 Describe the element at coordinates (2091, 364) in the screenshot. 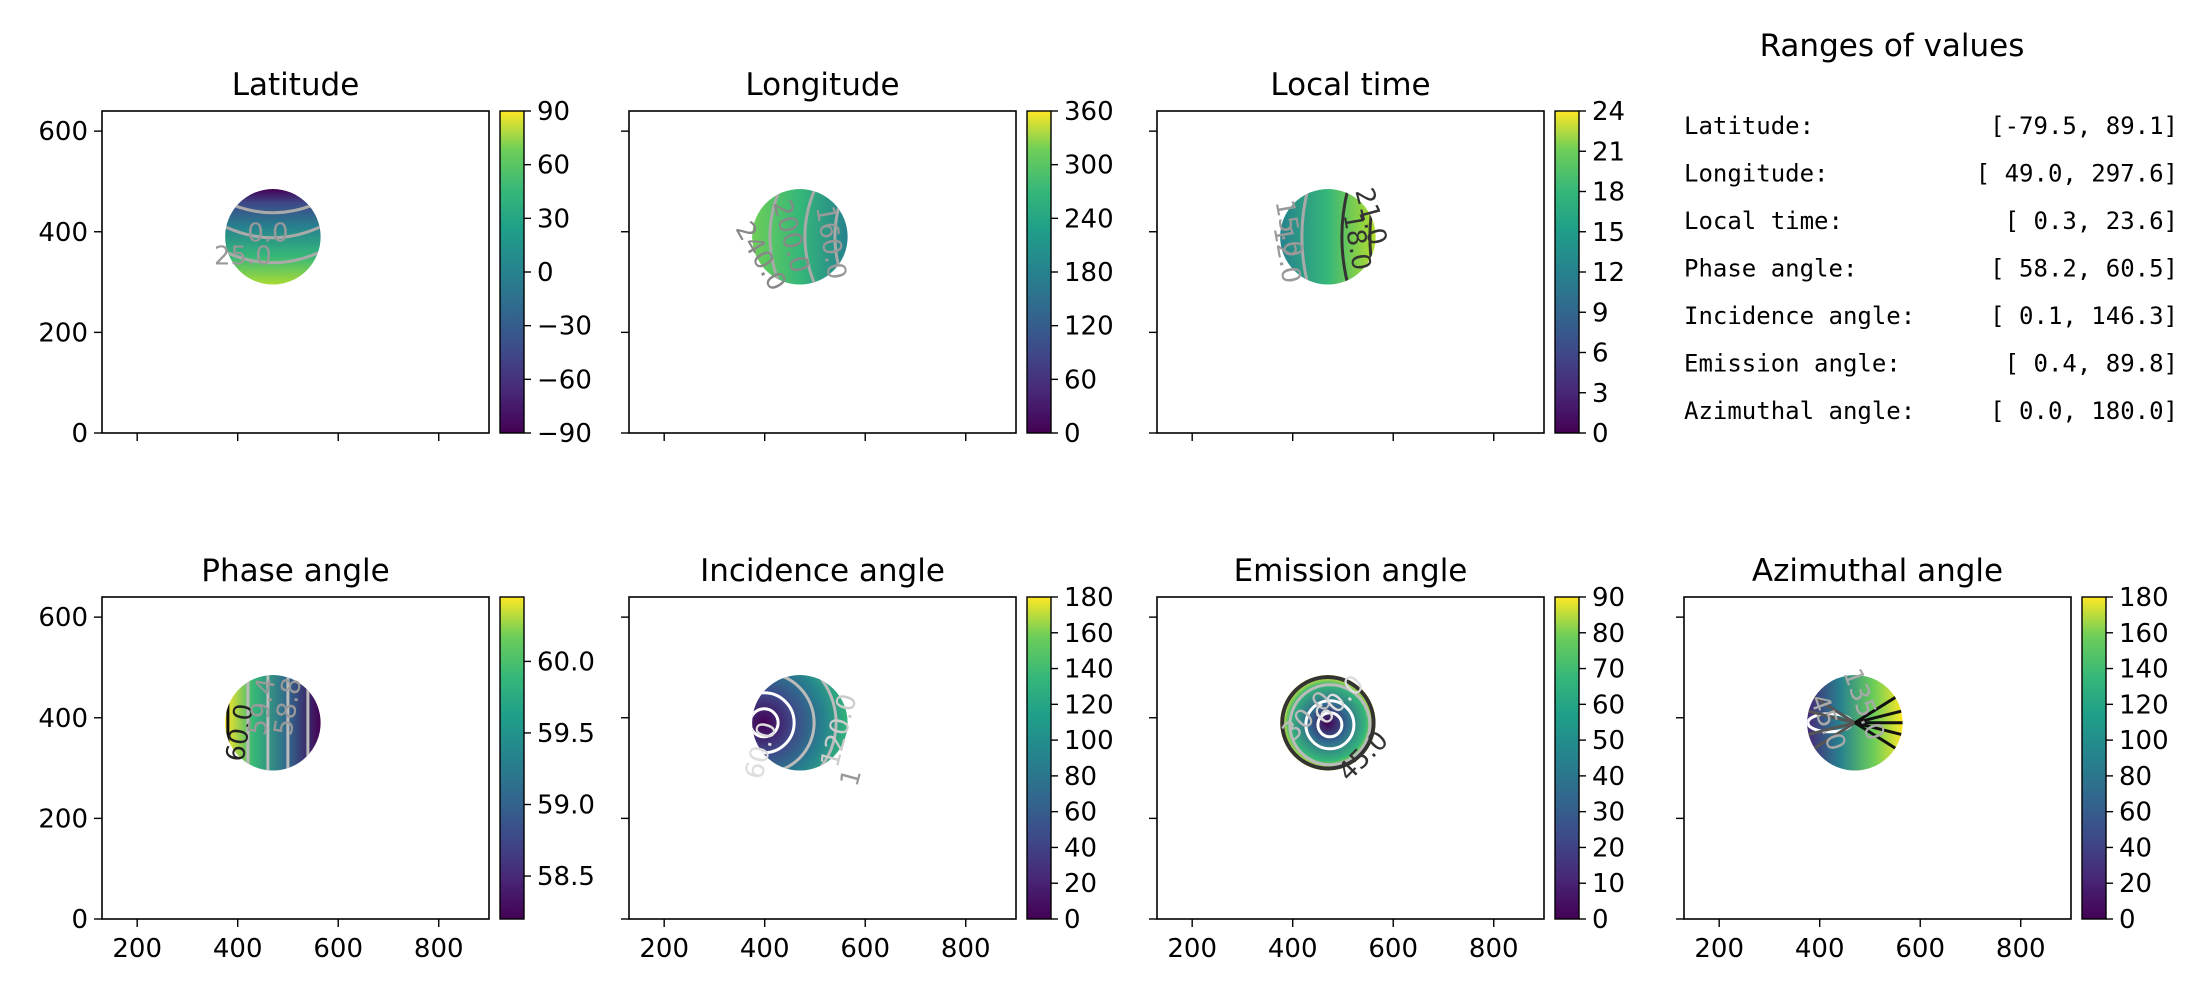

I see `range-value: [ 0.4, 89.8]` at that location.